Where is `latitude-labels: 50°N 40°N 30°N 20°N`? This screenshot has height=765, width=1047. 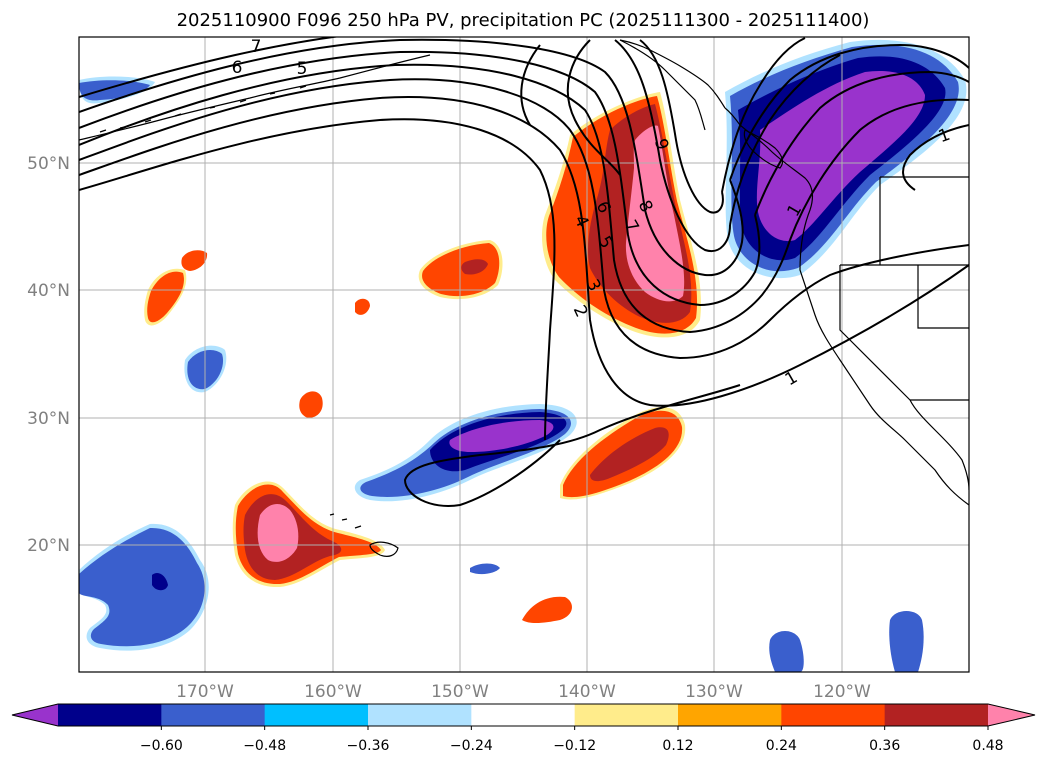 latitude-labels: 50°N 40°N 30°N 20°N is located at coordinates (48, 355).